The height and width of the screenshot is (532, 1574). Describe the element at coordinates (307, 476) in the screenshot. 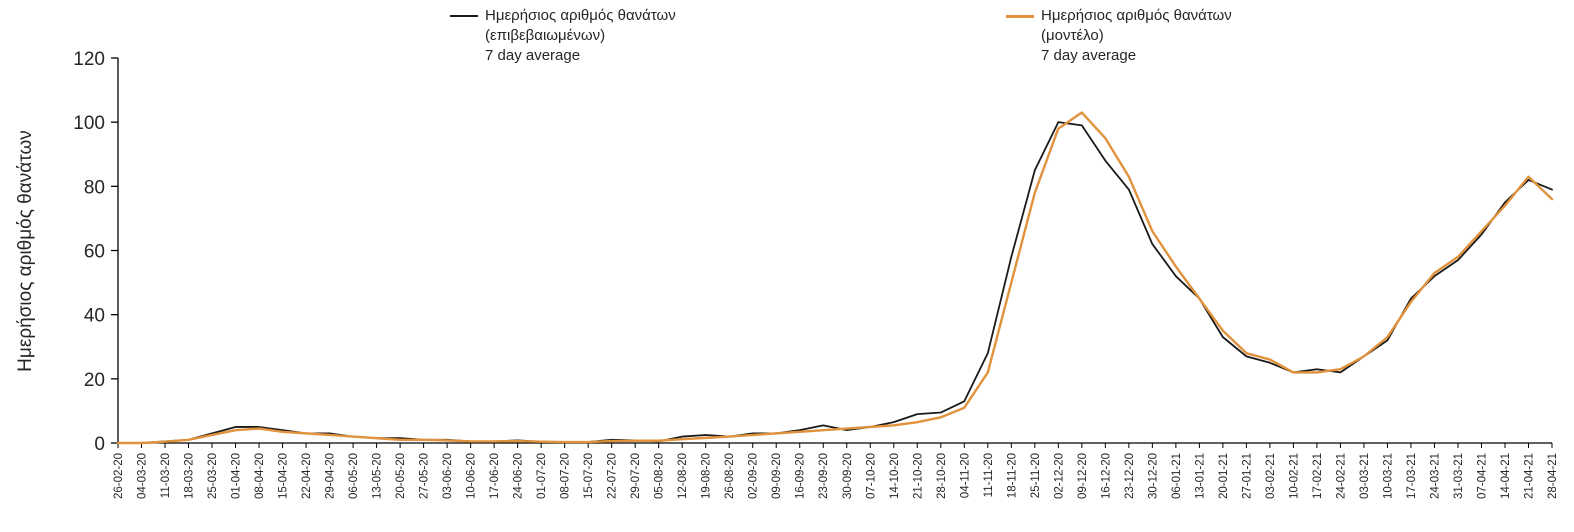

I see `x-tick-label: 22-04-20` at that location.